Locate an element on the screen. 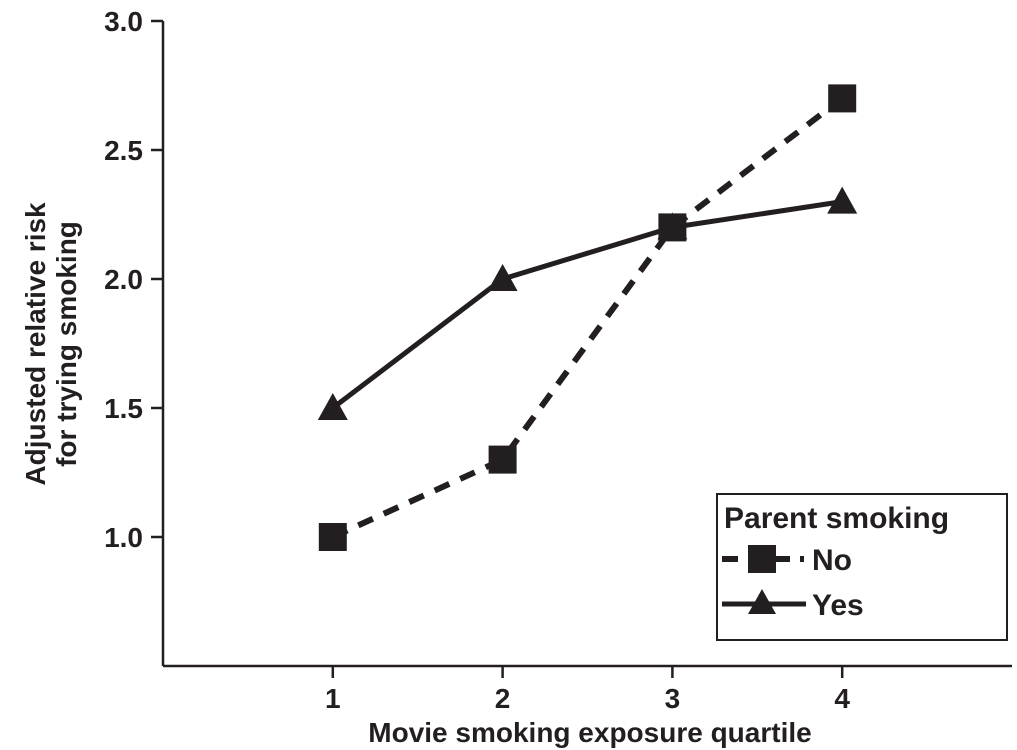 This screenshot has width=1017, height=750. series-line-yes is located at coordinates (587, 304).